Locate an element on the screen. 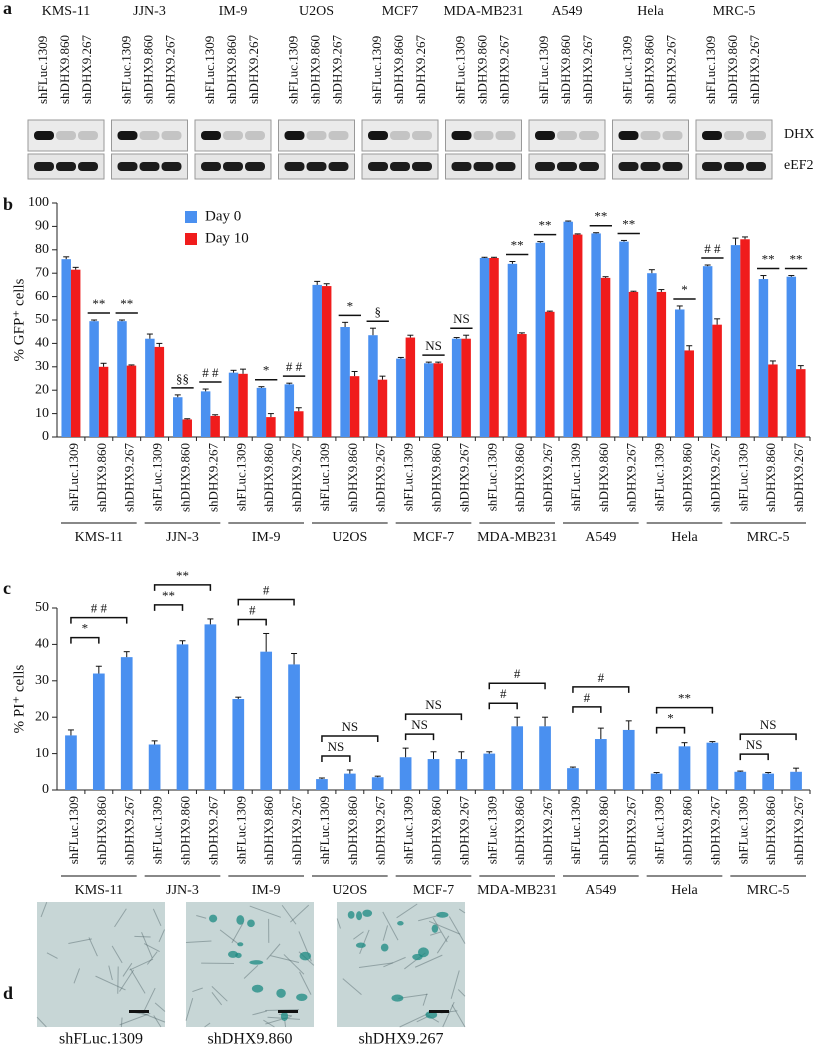 The image size is (814, 1050). group-label: Hela is located at coordinates (684, 537).